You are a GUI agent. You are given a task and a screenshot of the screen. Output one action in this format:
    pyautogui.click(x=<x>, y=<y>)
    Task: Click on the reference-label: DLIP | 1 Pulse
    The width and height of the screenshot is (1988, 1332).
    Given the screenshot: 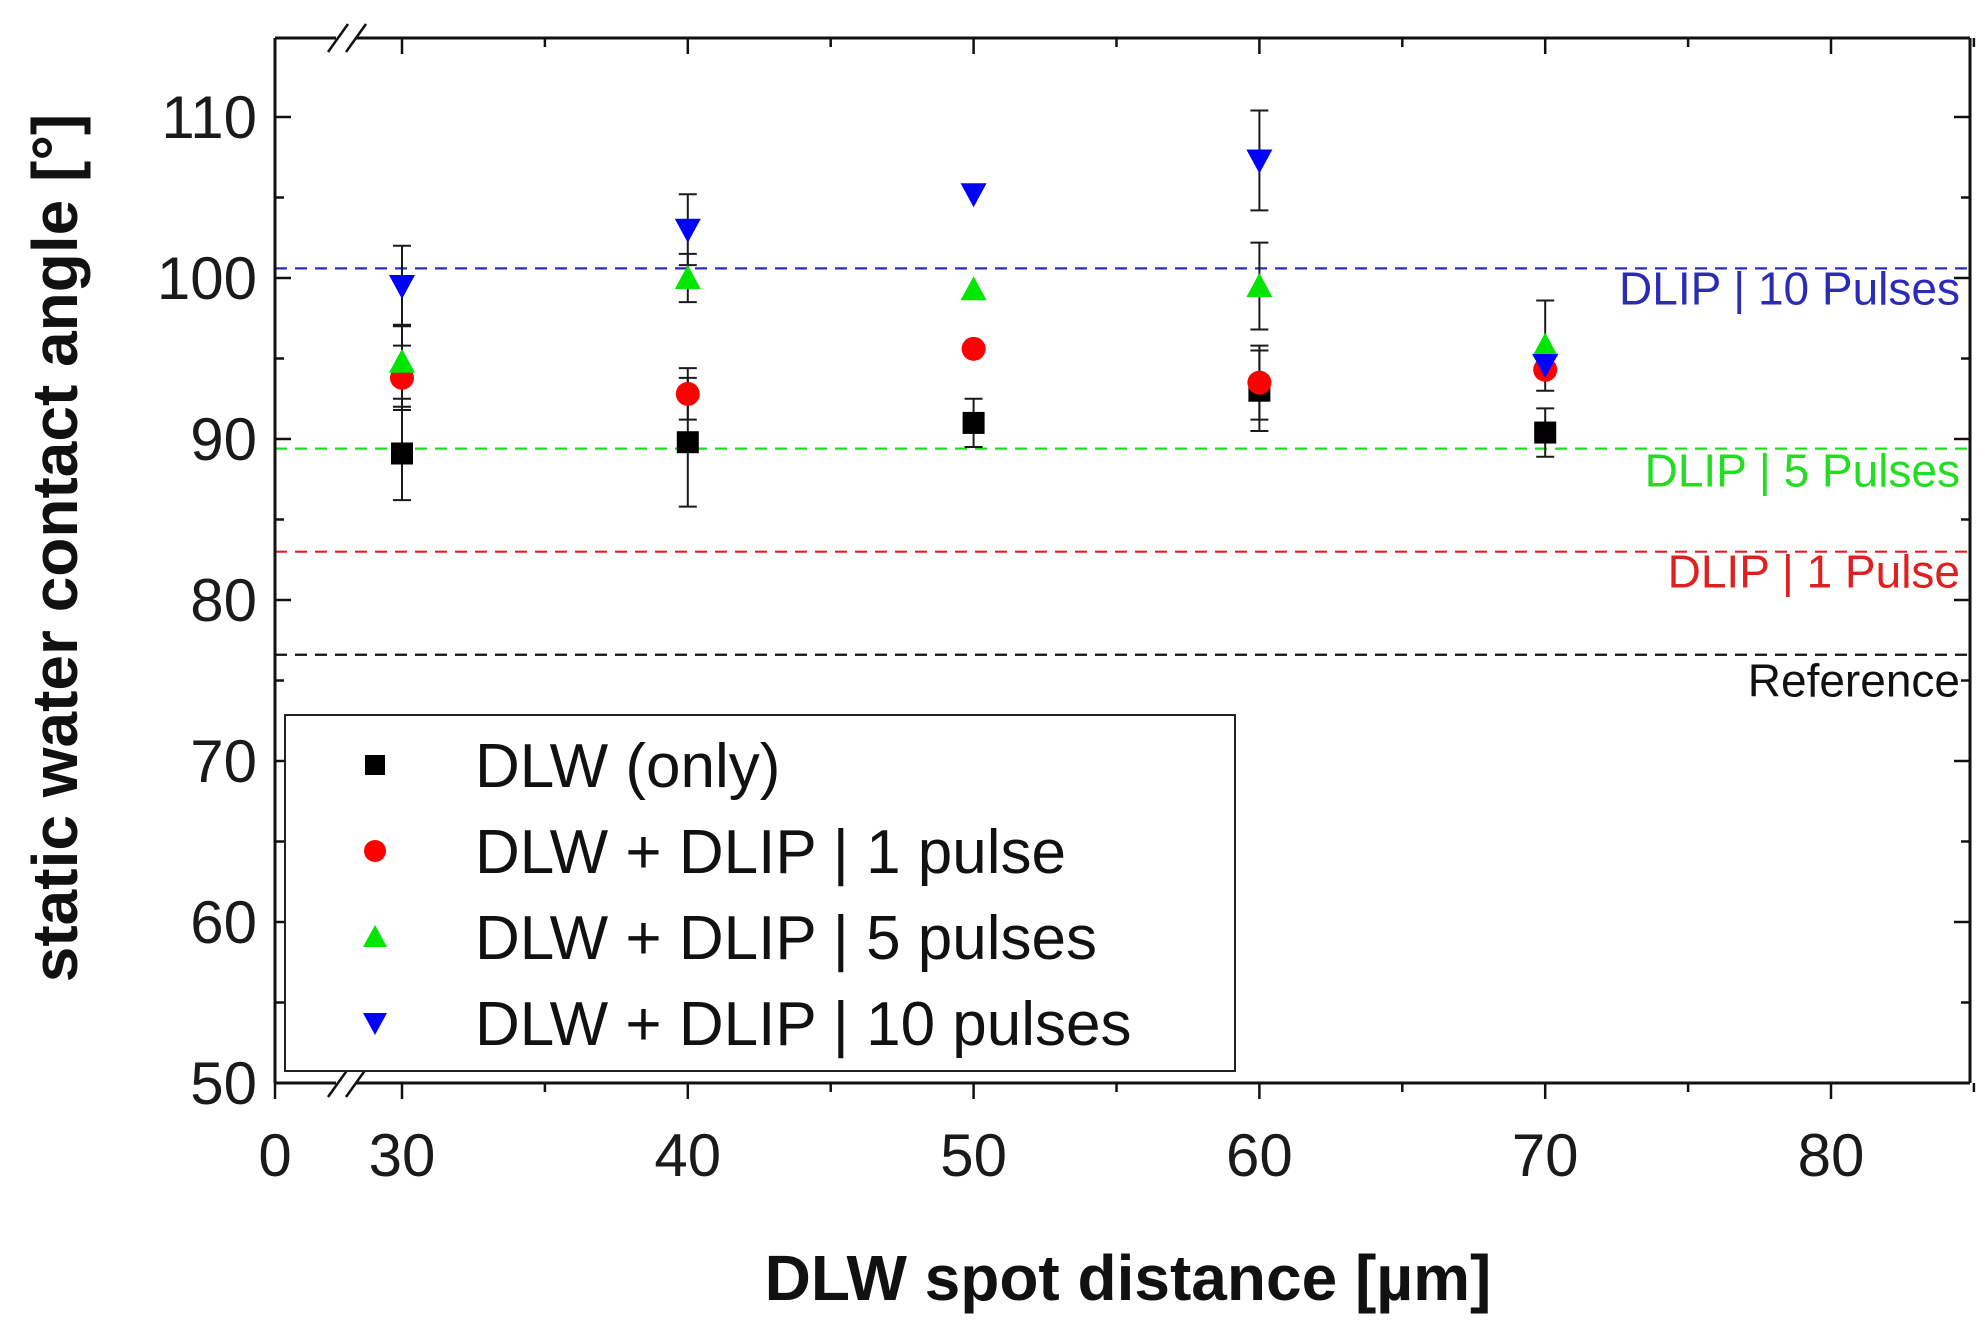 What is the action you would take?
    pyautogui.click(x=1814, y=572)
    